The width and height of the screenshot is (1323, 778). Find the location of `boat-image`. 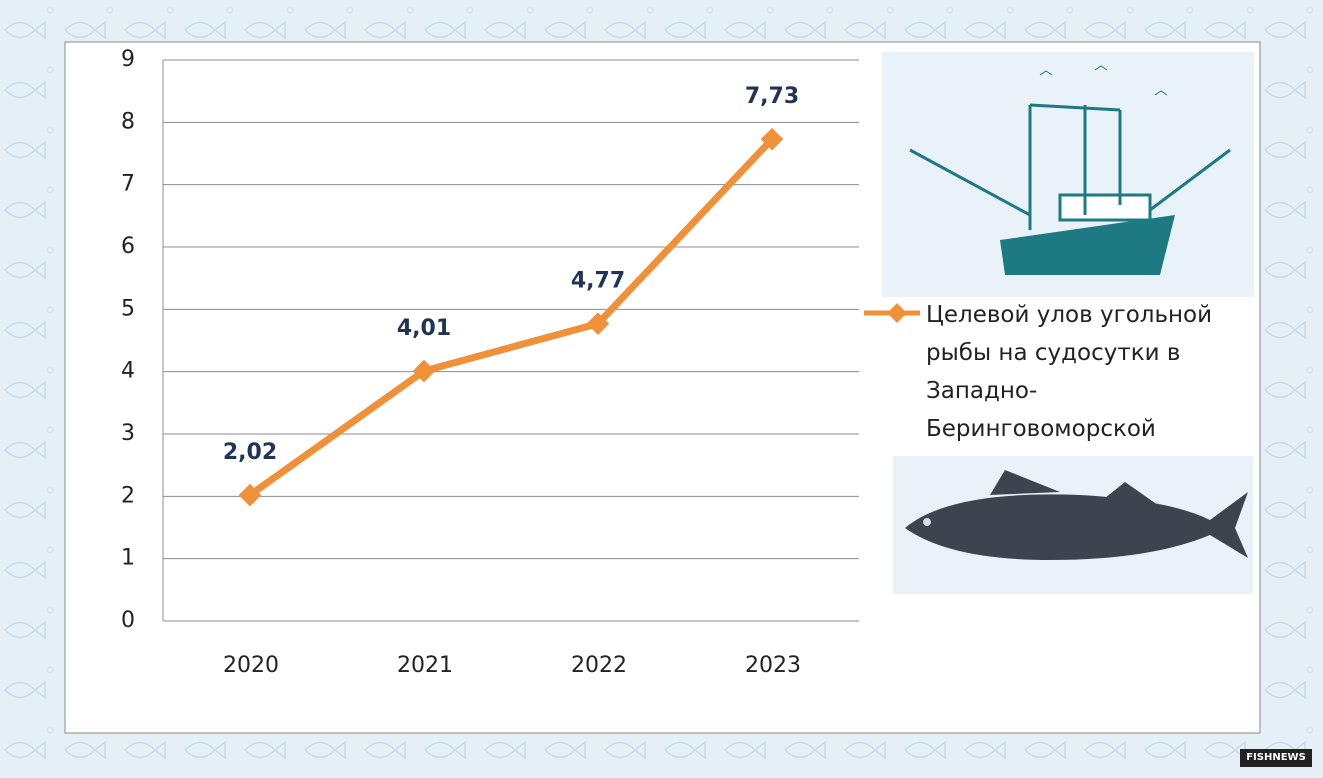

boat-image is located at coordinates (1068, 174).